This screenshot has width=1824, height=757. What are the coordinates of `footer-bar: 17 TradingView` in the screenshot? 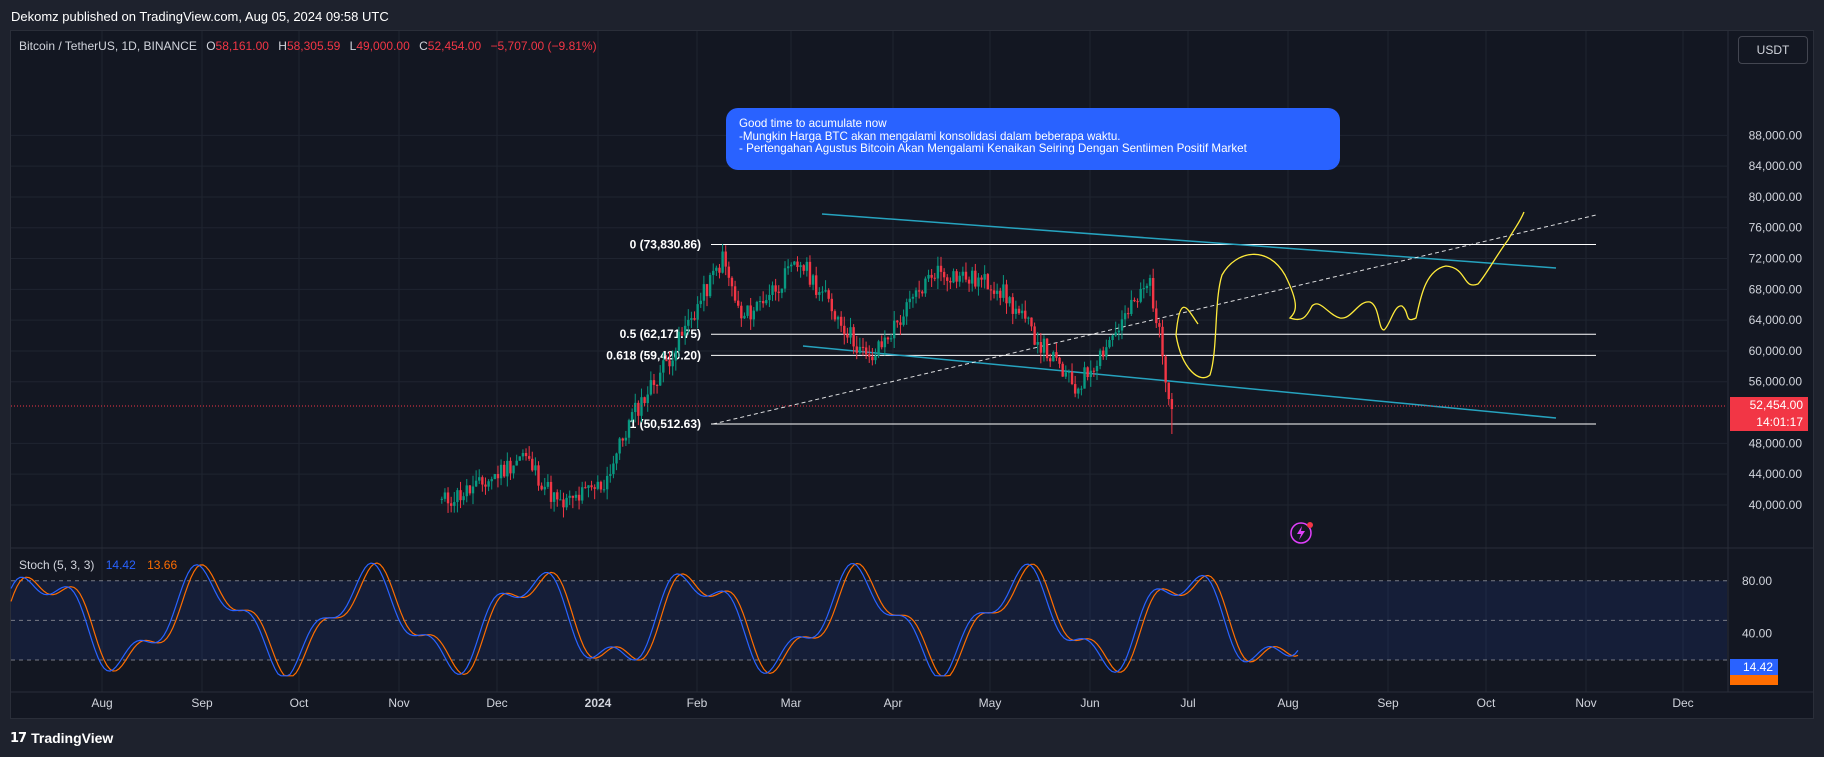 It's located at (912, 738).